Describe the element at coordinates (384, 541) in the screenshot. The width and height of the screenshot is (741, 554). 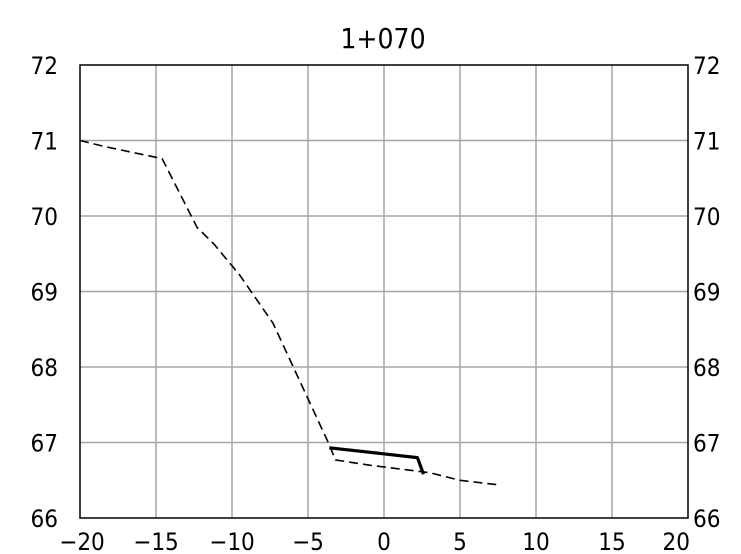
I see `x-tick-label: 0` at that location.